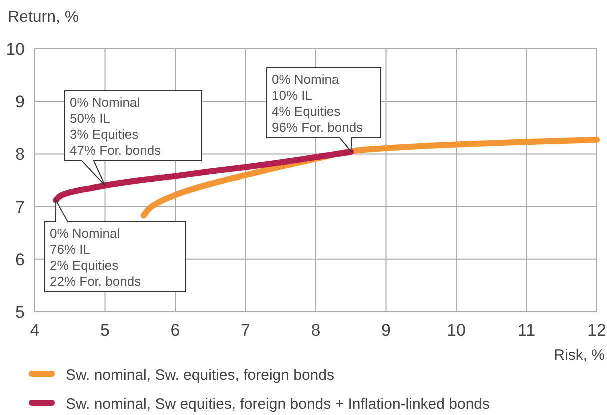 This screenshot has width=607, height=415. I want to click on y-tick-label: 9, so click(20, 102).